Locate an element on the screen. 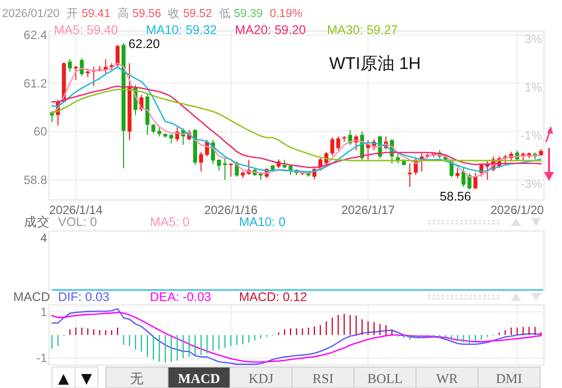  text: BOLL is located at coordinates (385, 378).